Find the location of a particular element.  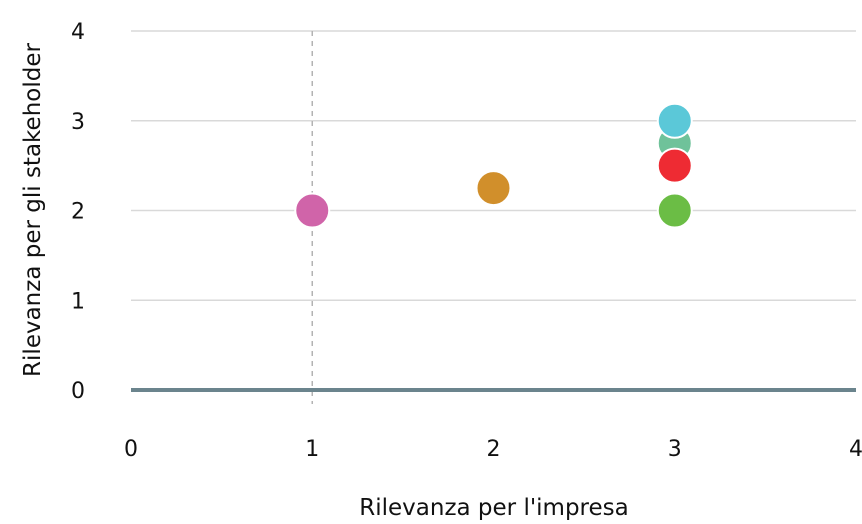

y-tick-label: 2 is located at coordinates (78, 212).